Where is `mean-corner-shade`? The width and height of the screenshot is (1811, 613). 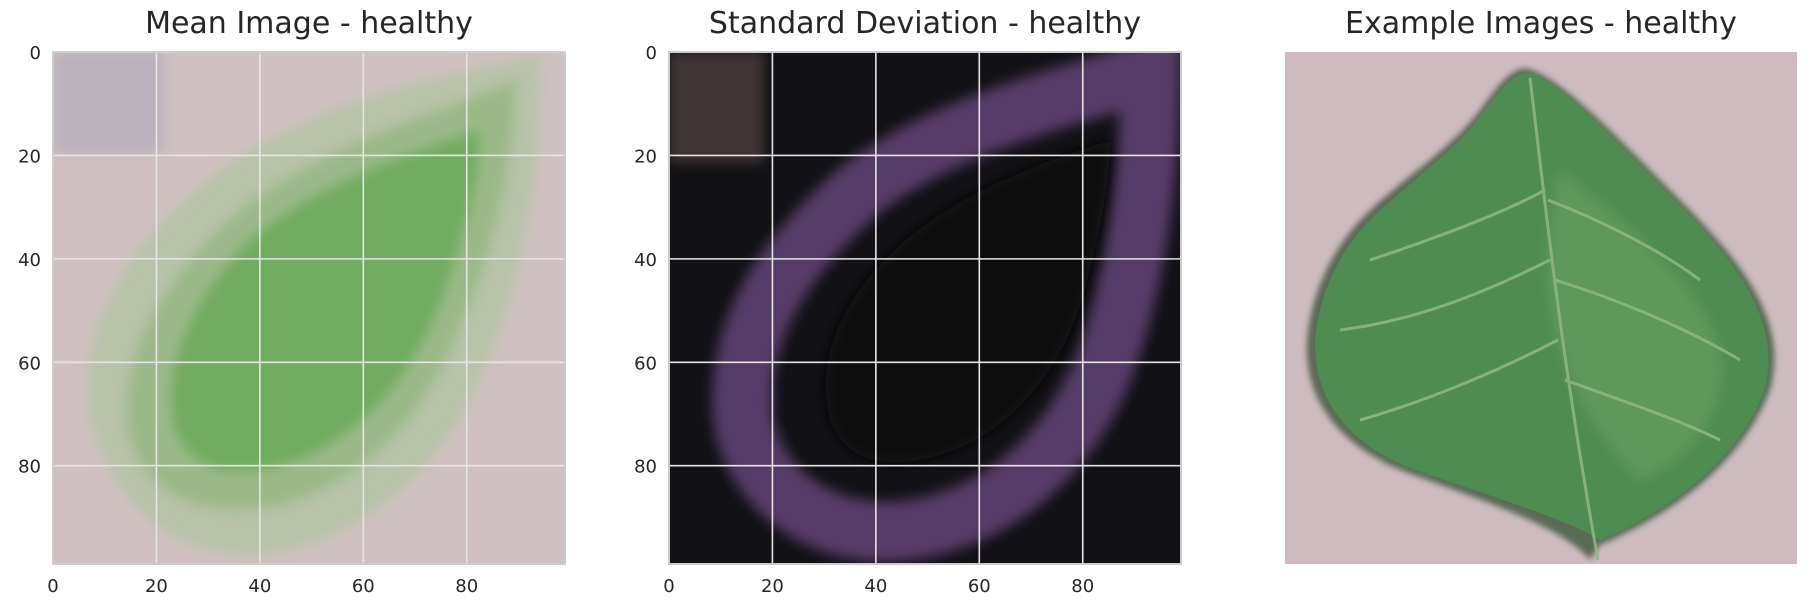 mean-corner-shade is located at coordinates (108, 102).